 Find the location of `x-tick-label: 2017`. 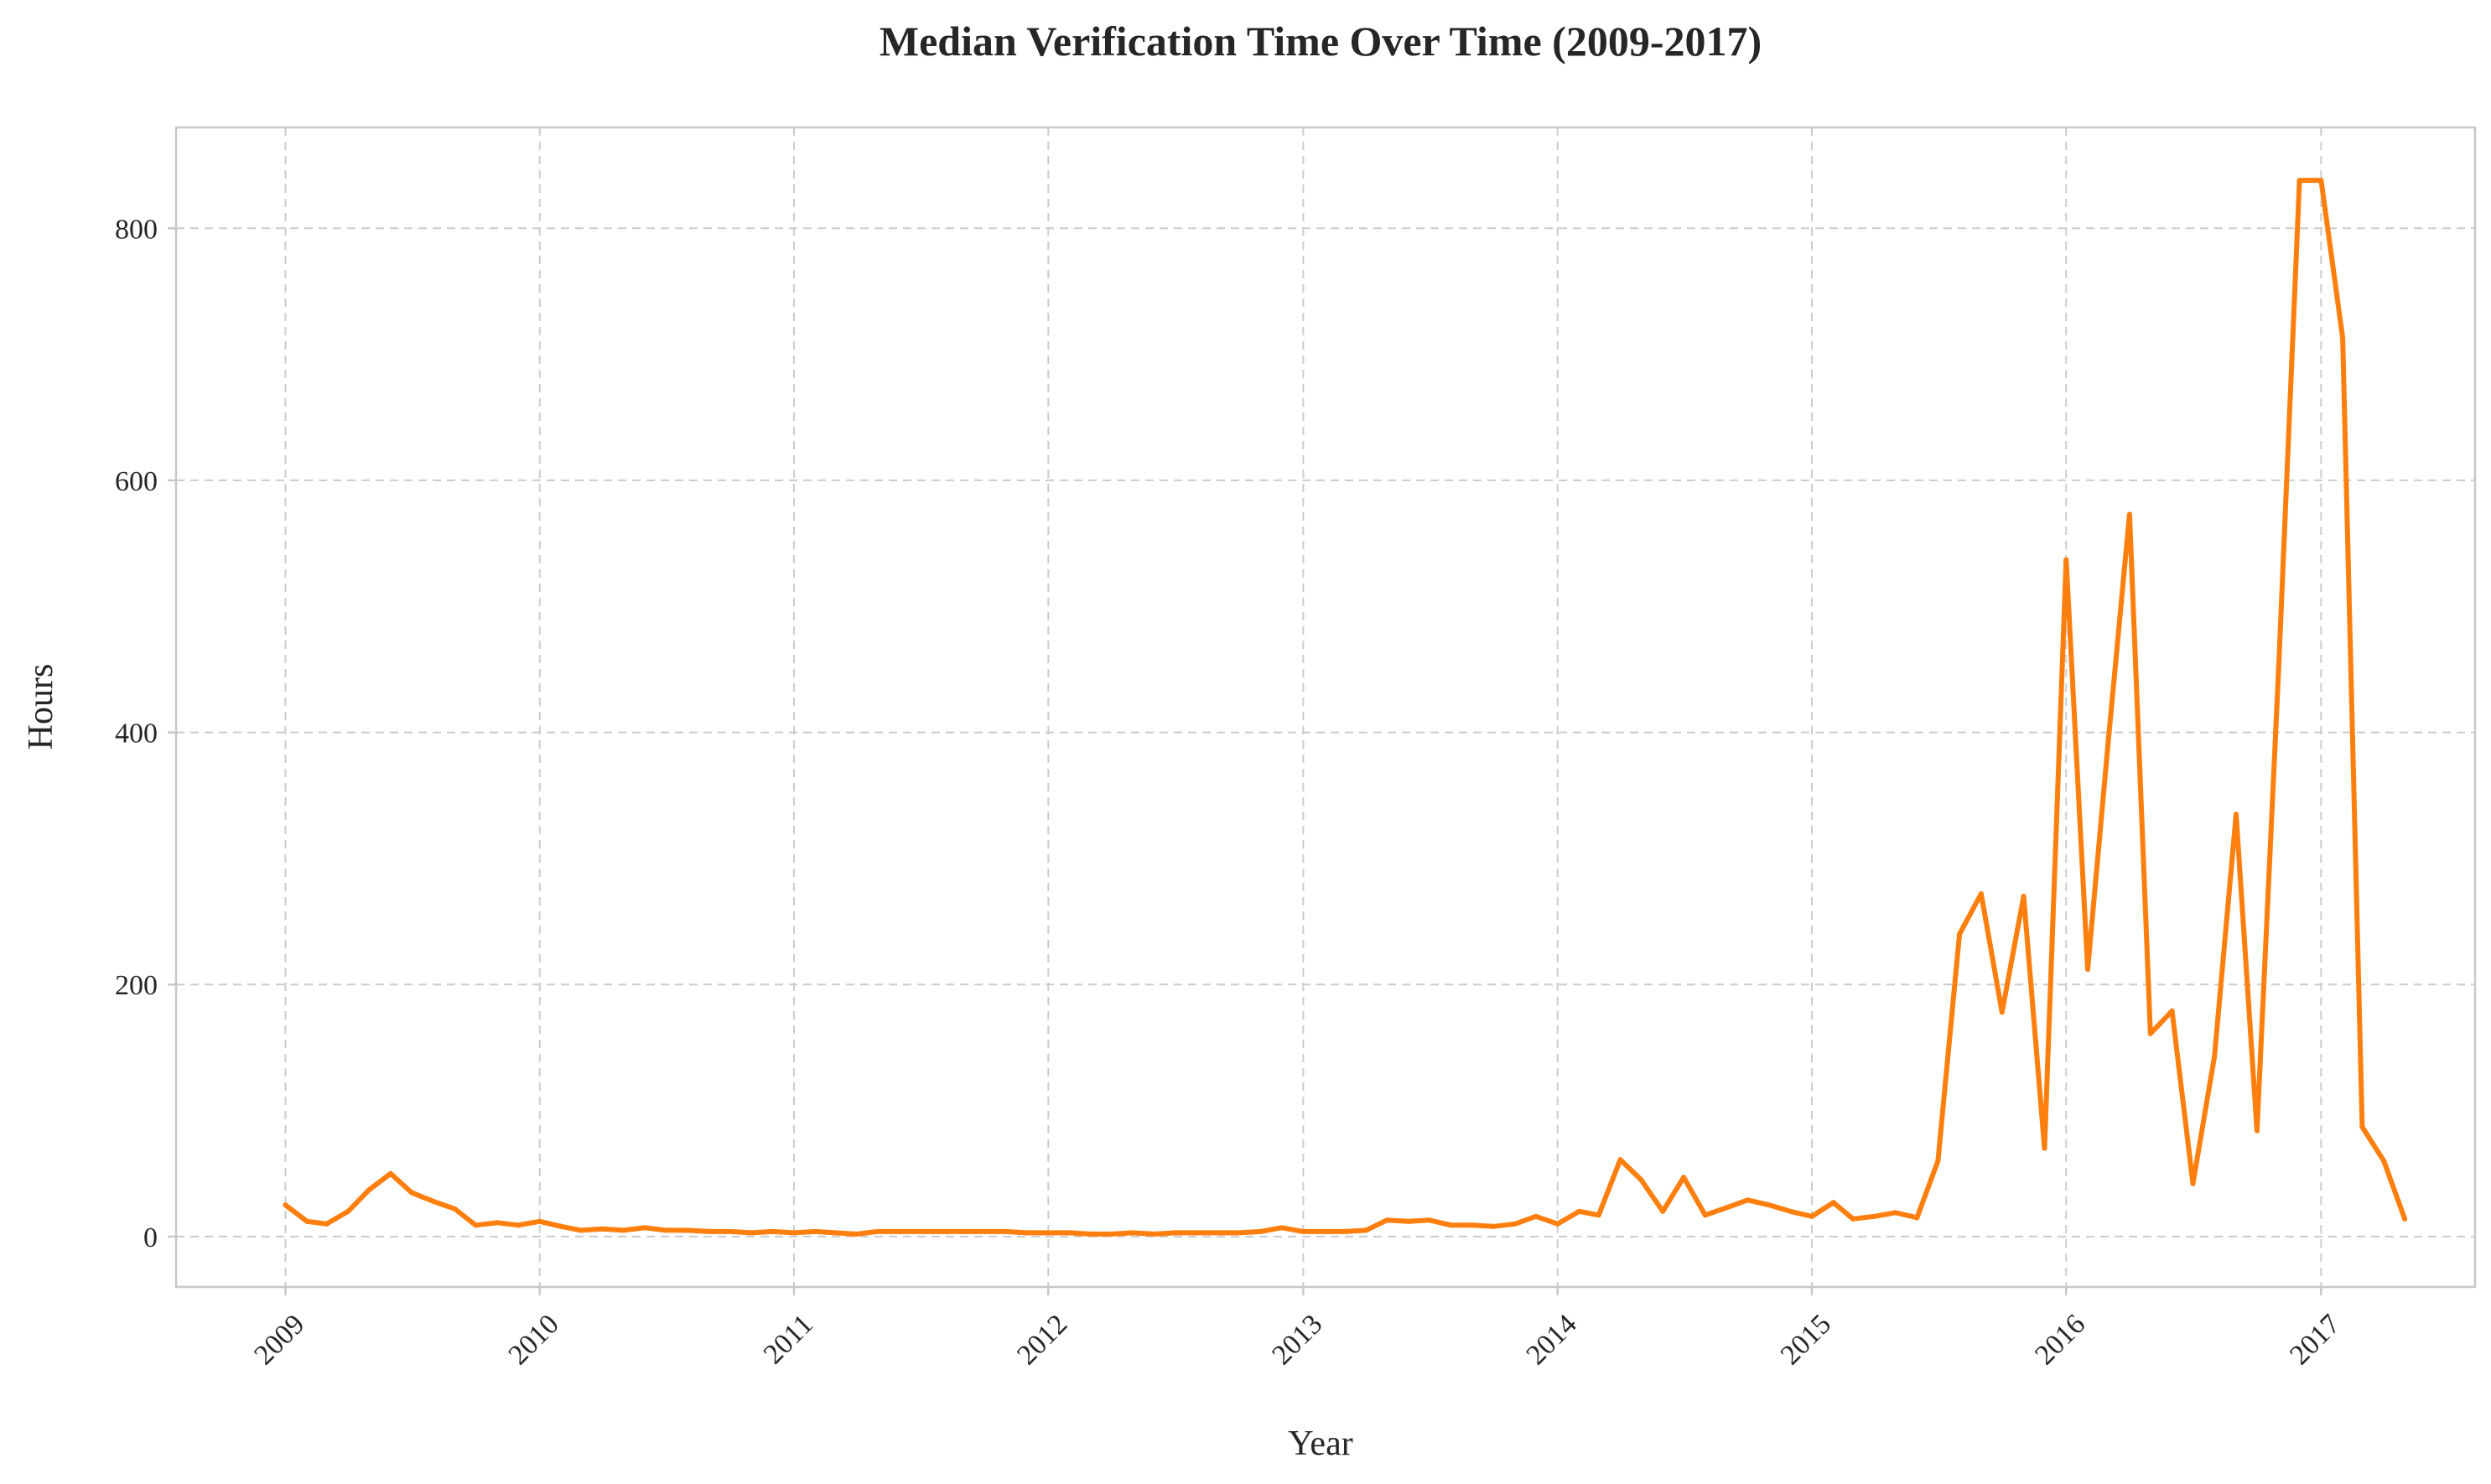

x-tick-label: 2017 is located at coordinates (2315, 1340).